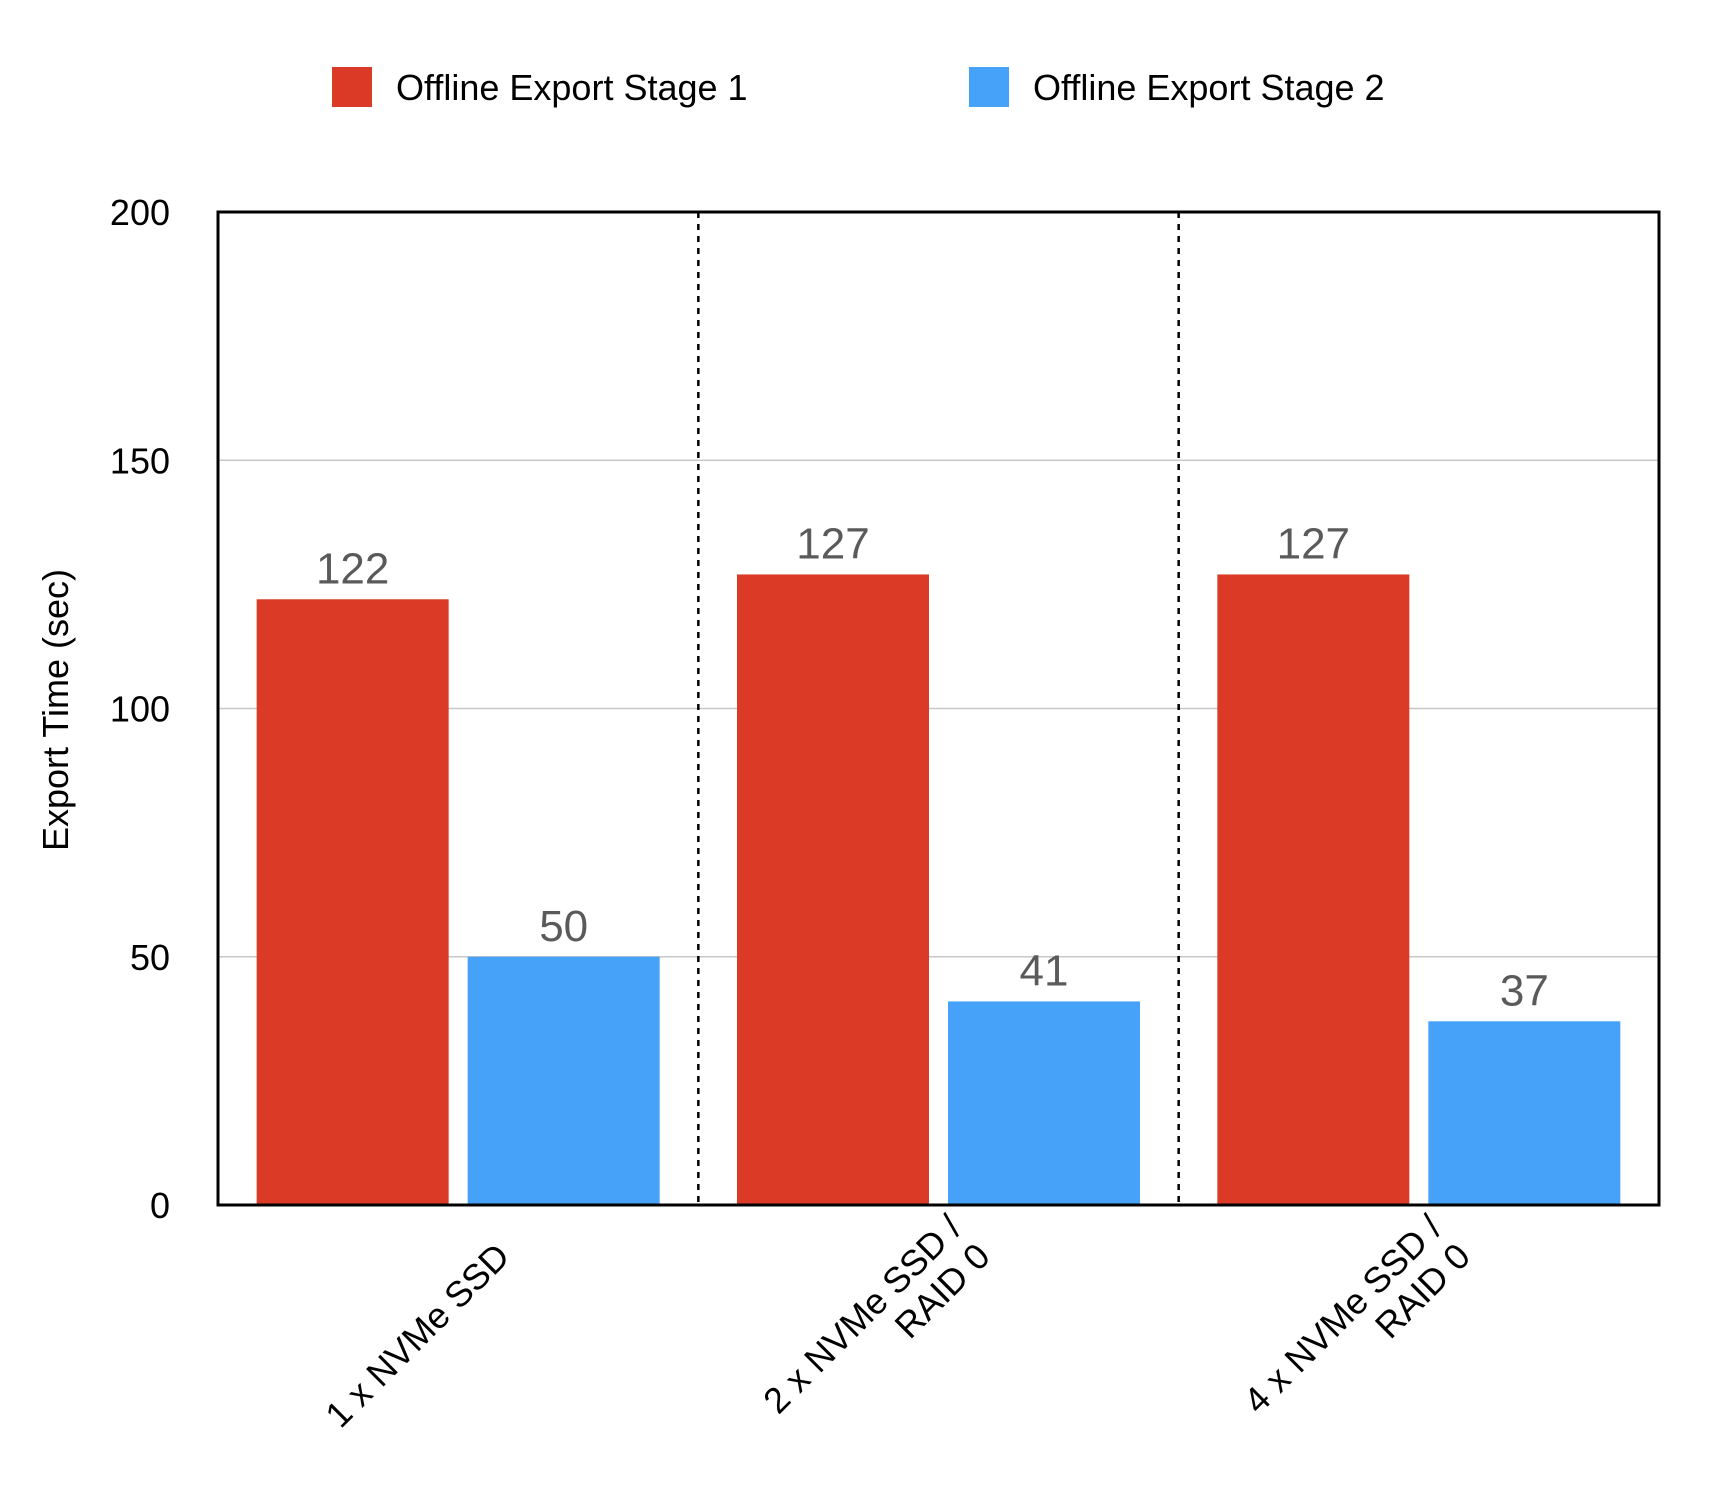 The image size is (1734, 1499). Describe the element at coordinates (989, 87) in the screenshot. I see `legend-swatch-series2` at that location.